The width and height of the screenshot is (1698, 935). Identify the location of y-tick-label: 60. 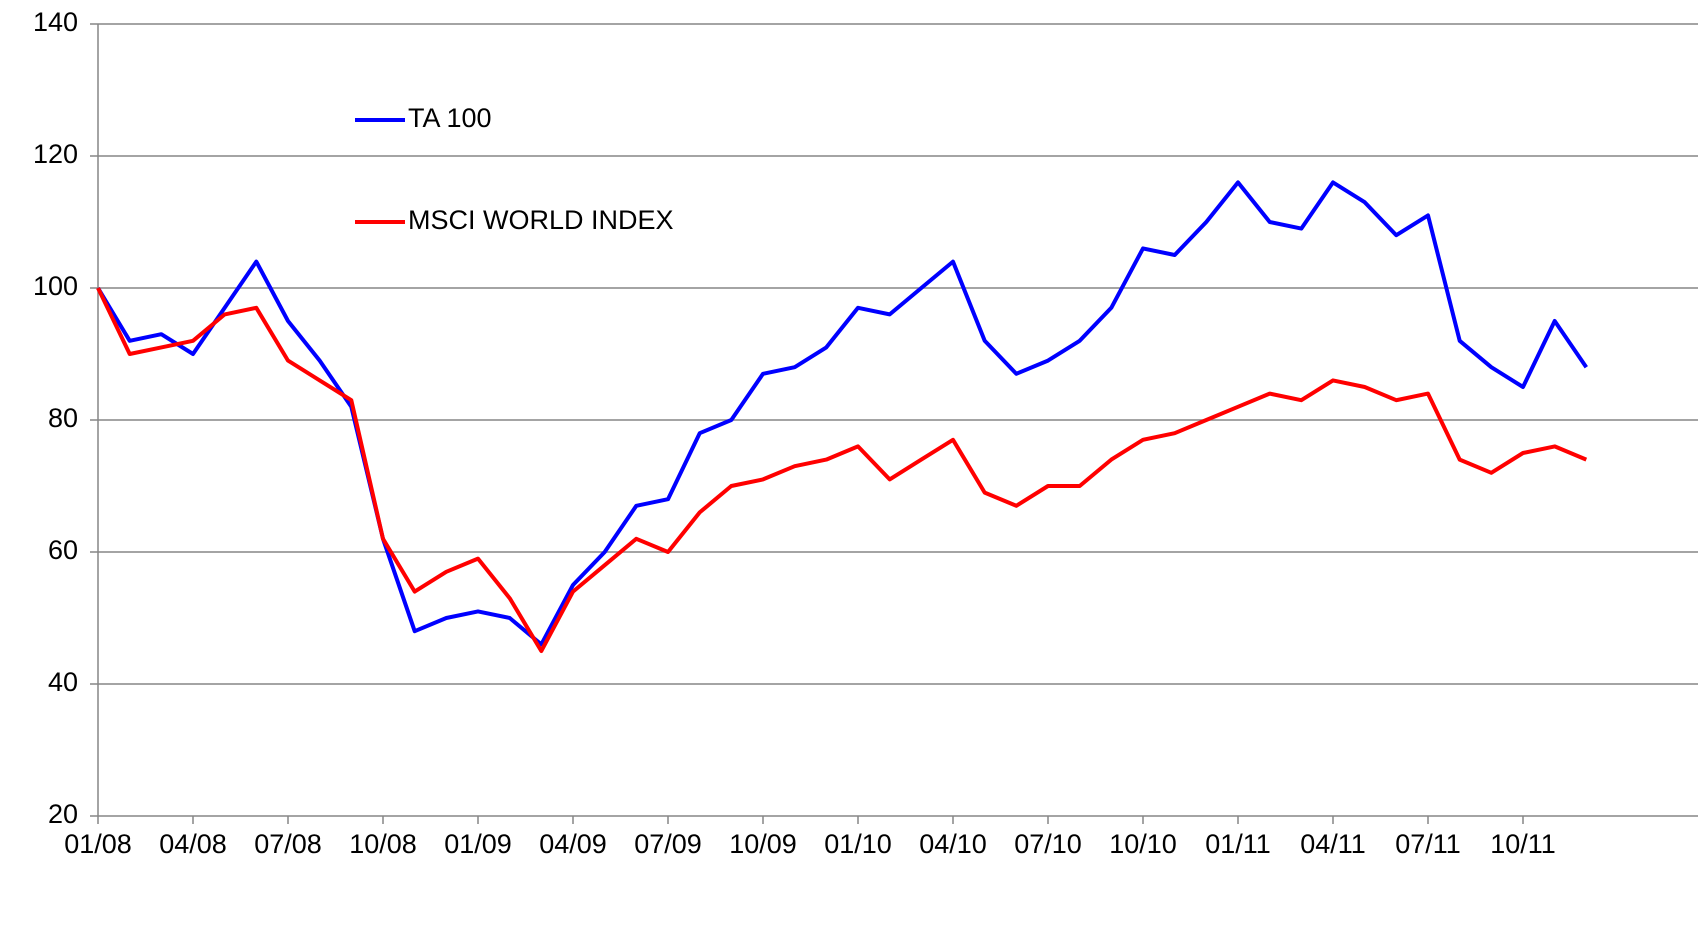
(63, 550).